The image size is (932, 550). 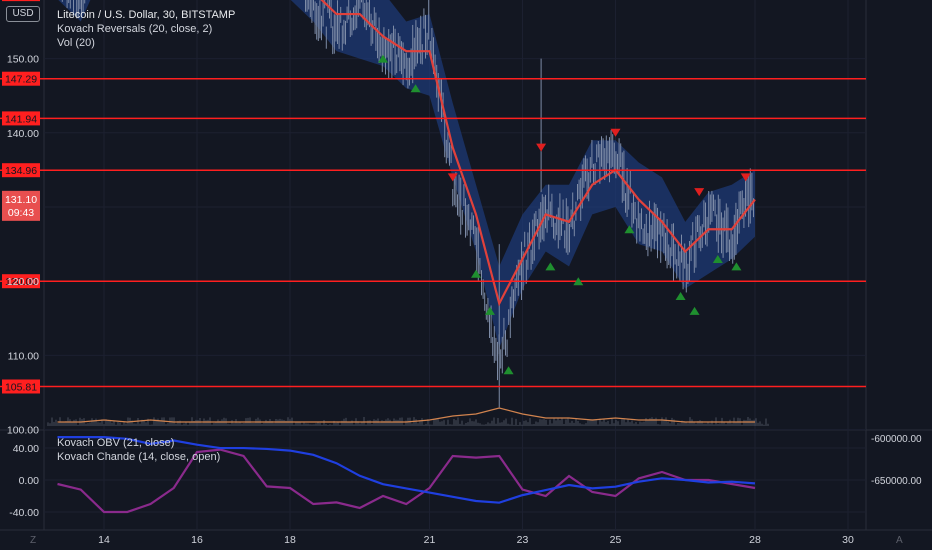 I want to click on time-label: 23, so click(x=523, y=540).